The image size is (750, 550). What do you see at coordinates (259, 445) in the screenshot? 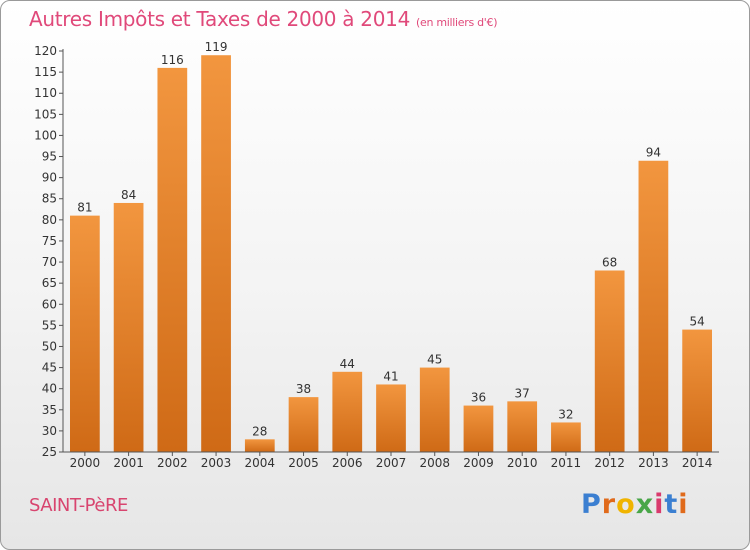
I see `bar-2004` at bounding box center [259, 445].